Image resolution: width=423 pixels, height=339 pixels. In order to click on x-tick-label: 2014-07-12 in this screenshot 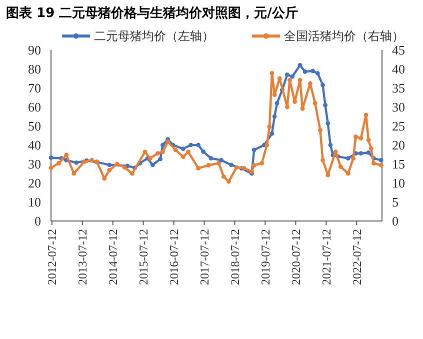, I will do `click(113, 257)`.